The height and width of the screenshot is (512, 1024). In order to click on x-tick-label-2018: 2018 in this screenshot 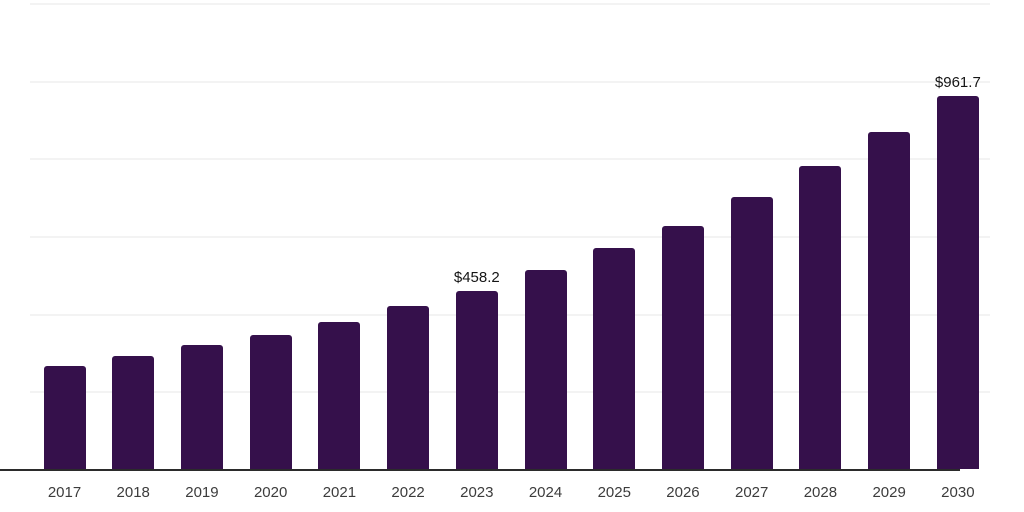, I will do `click(133, 492)`.